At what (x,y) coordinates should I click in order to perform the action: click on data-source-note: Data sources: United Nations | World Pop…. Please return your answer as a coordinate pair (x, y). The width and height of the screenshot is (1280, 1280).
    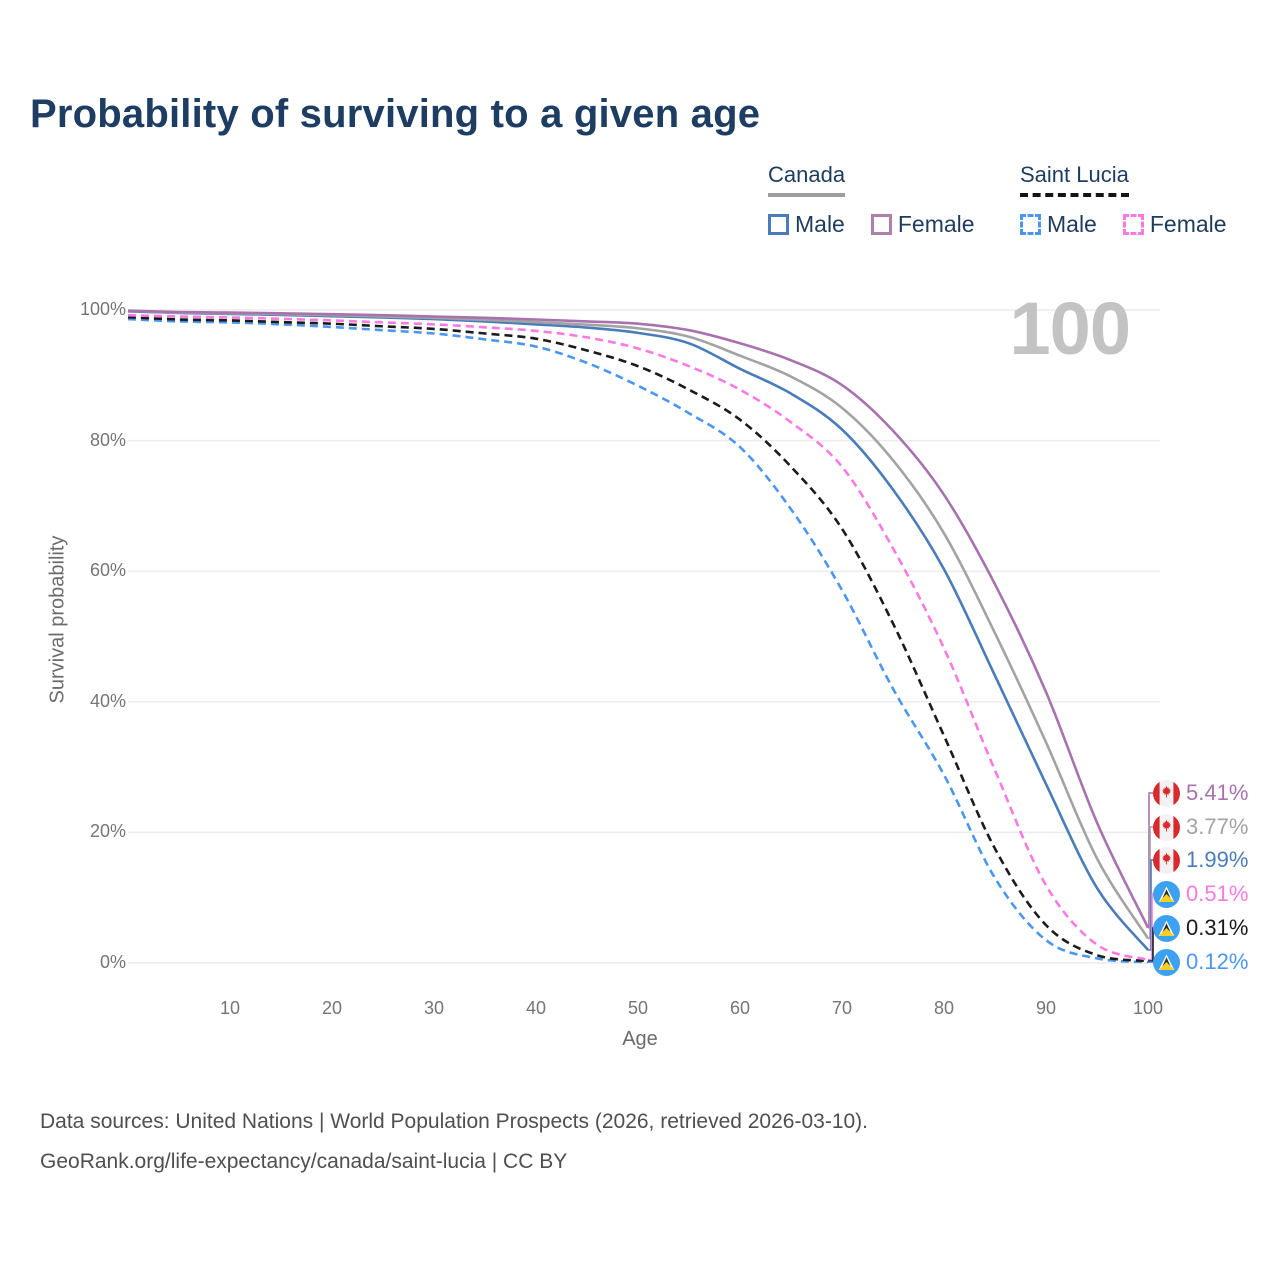
    Looking at the image, I should click on (454, 1121).